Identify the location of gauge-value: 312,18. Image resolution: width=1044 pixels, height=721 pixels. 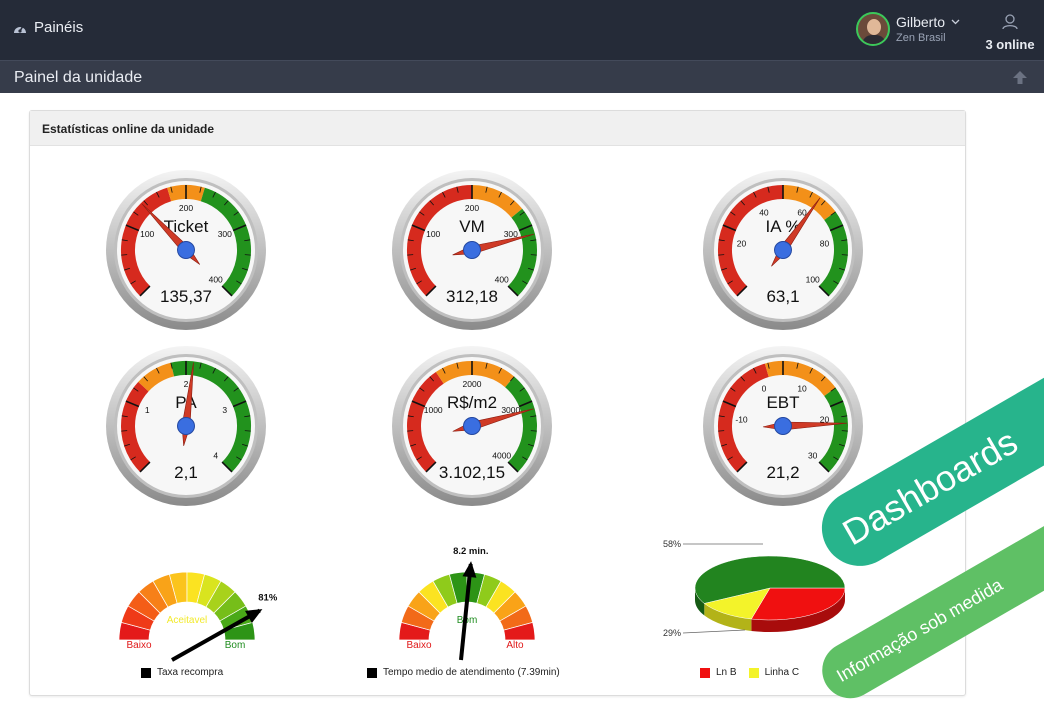
(472, 296).